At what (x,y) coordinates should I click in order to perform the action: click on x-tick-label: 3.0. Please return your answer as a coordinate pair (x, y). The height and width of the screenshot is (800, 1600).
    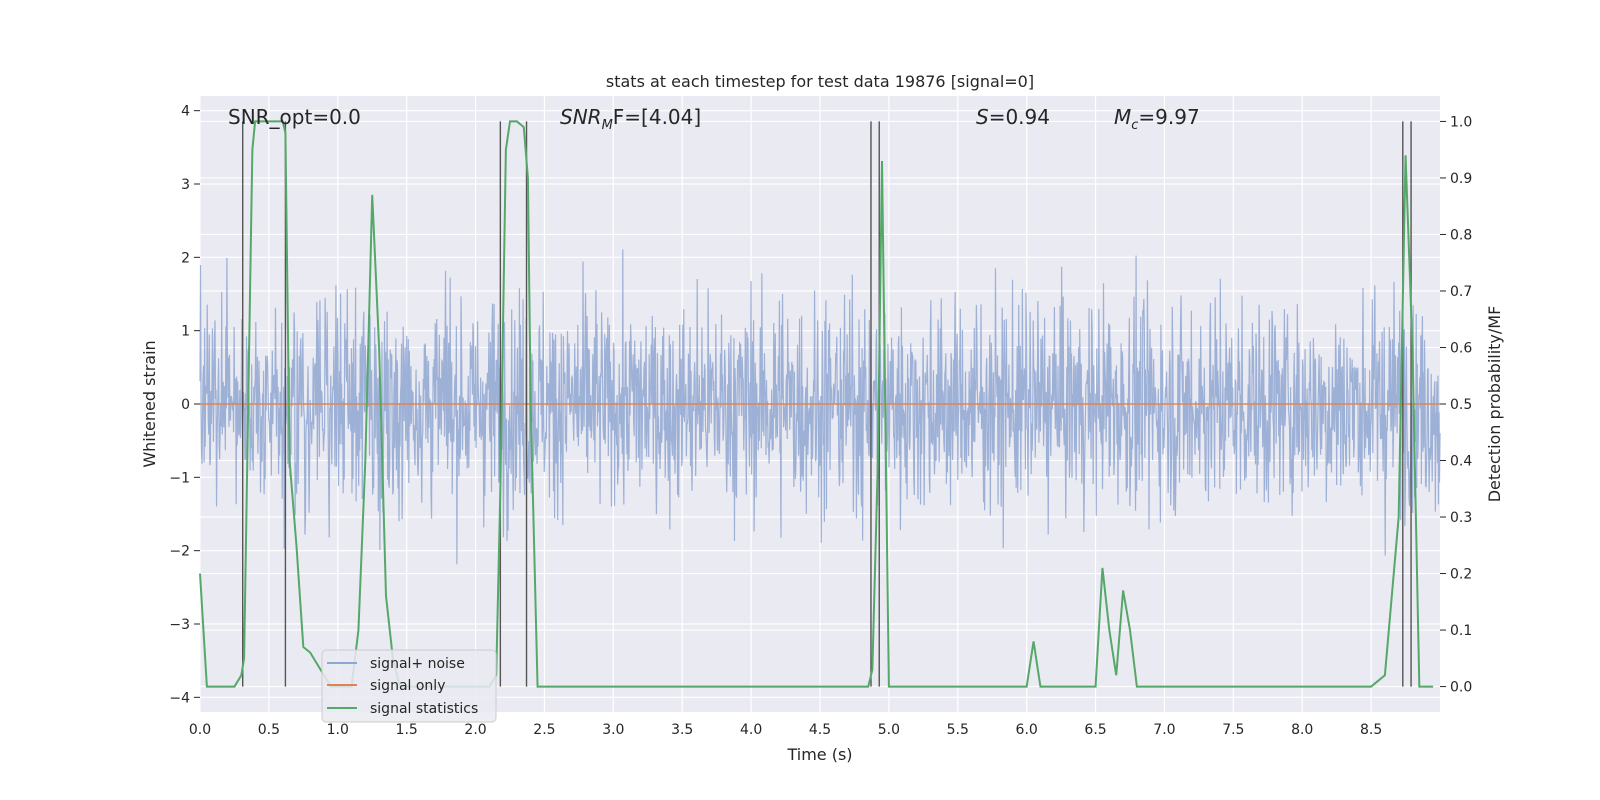
    Looking at the image, I should click on (613, 730).